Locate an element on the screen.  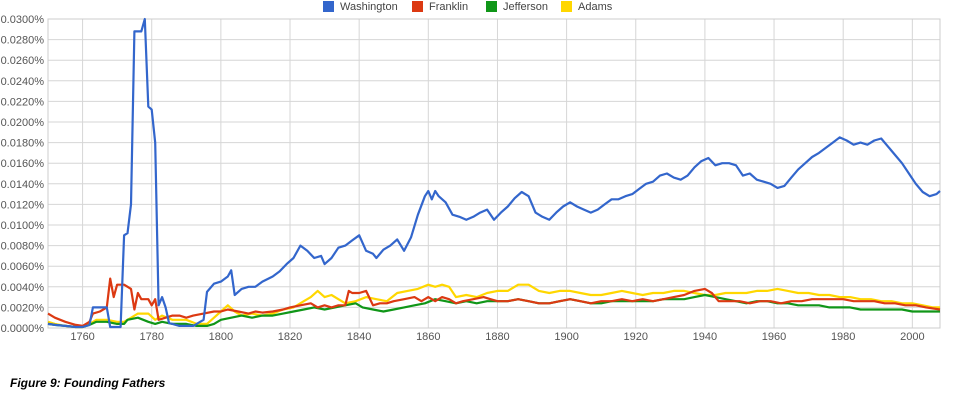
y-tick-label: 0.0040% is located at coordinates (23, 288).